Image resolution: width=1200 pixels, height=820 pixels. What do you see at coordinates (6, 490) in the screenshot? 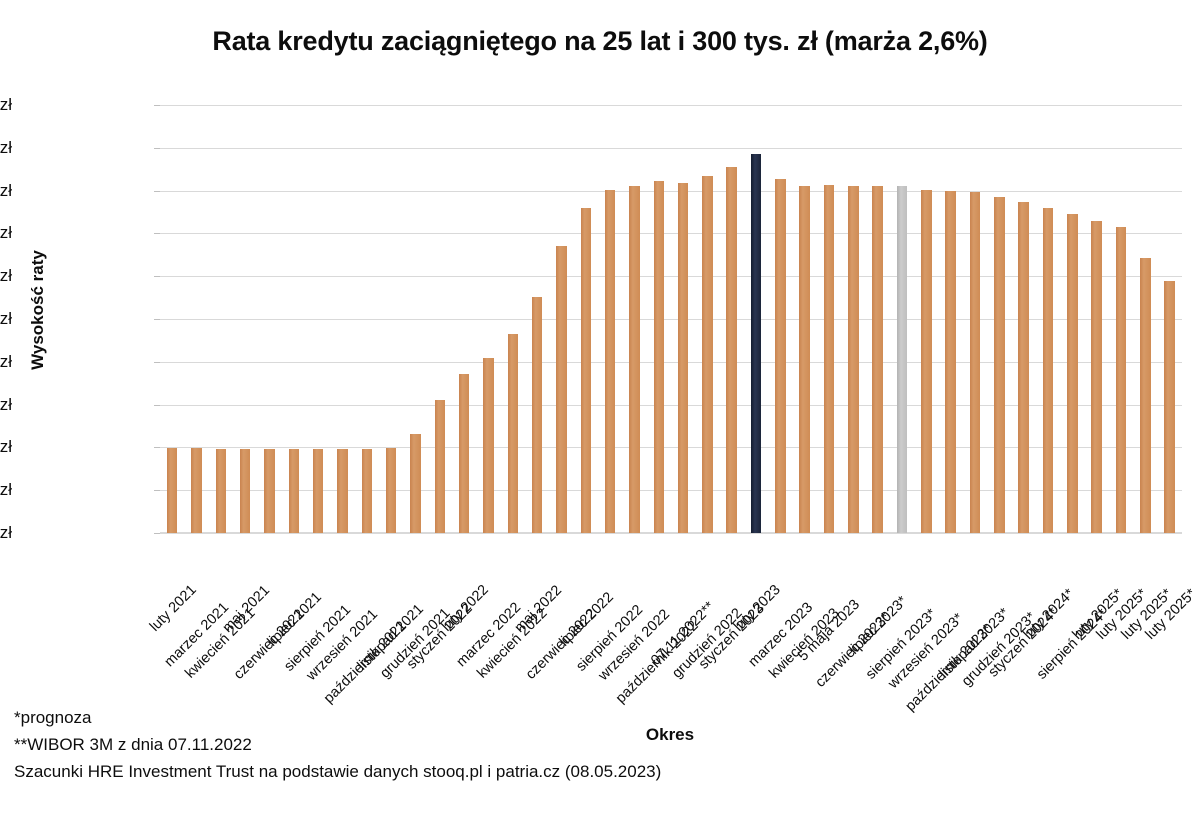
I see `y-axis-tick-label: 1 200 zł` at bounding box center [6, 490].